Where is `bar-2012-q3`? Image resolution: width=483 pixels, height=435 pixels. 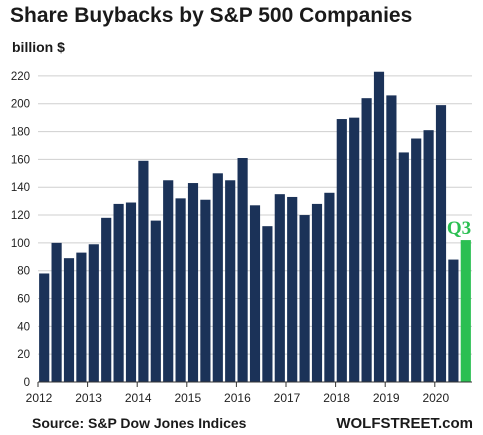
bar-2012-q3 is located at coordinates (69, 320).